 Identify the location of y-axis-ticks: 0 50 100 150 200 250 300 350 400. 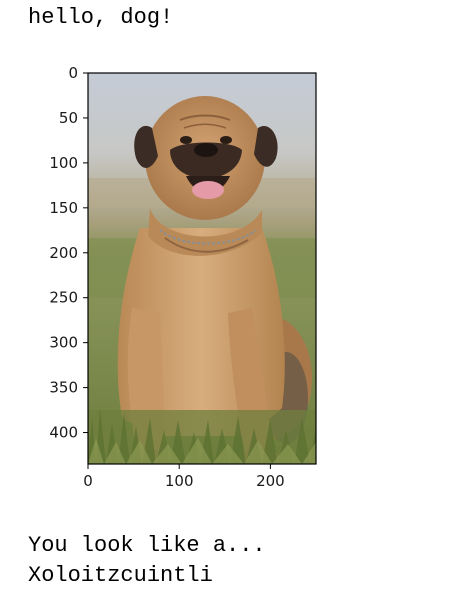
(68, 253).